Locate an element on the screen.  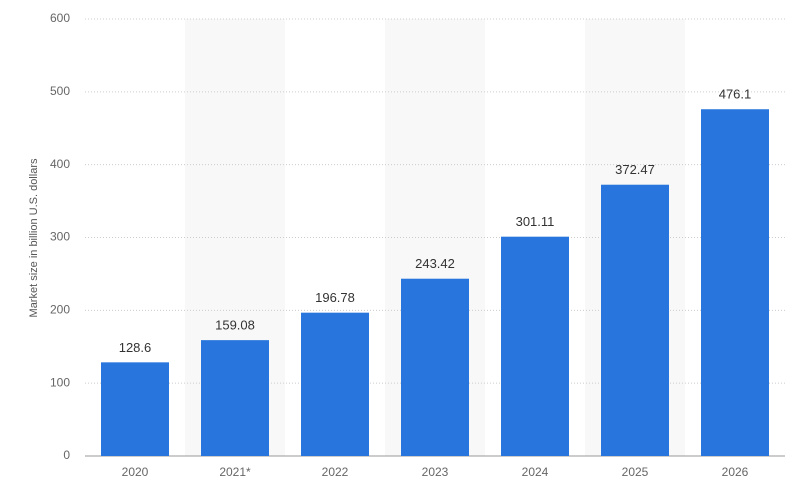
value-label: 476.1 is located at coordinates (735, 94).